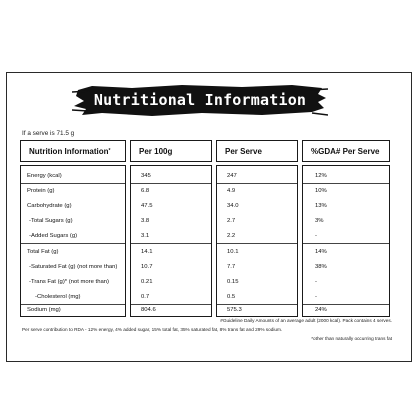 Image resolution: width=420 pixels, height=420 pixels. Describe the element at coordinates (231, 221) in the screenshot. I see `per-serve-value: 2.7` at that location.